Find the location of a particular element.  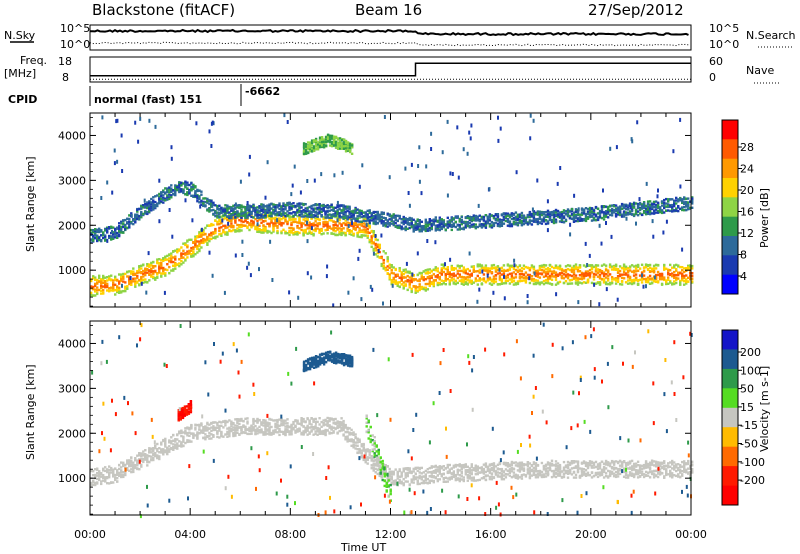

nsky-label: N.Sky is located at coordinates (20, 35).